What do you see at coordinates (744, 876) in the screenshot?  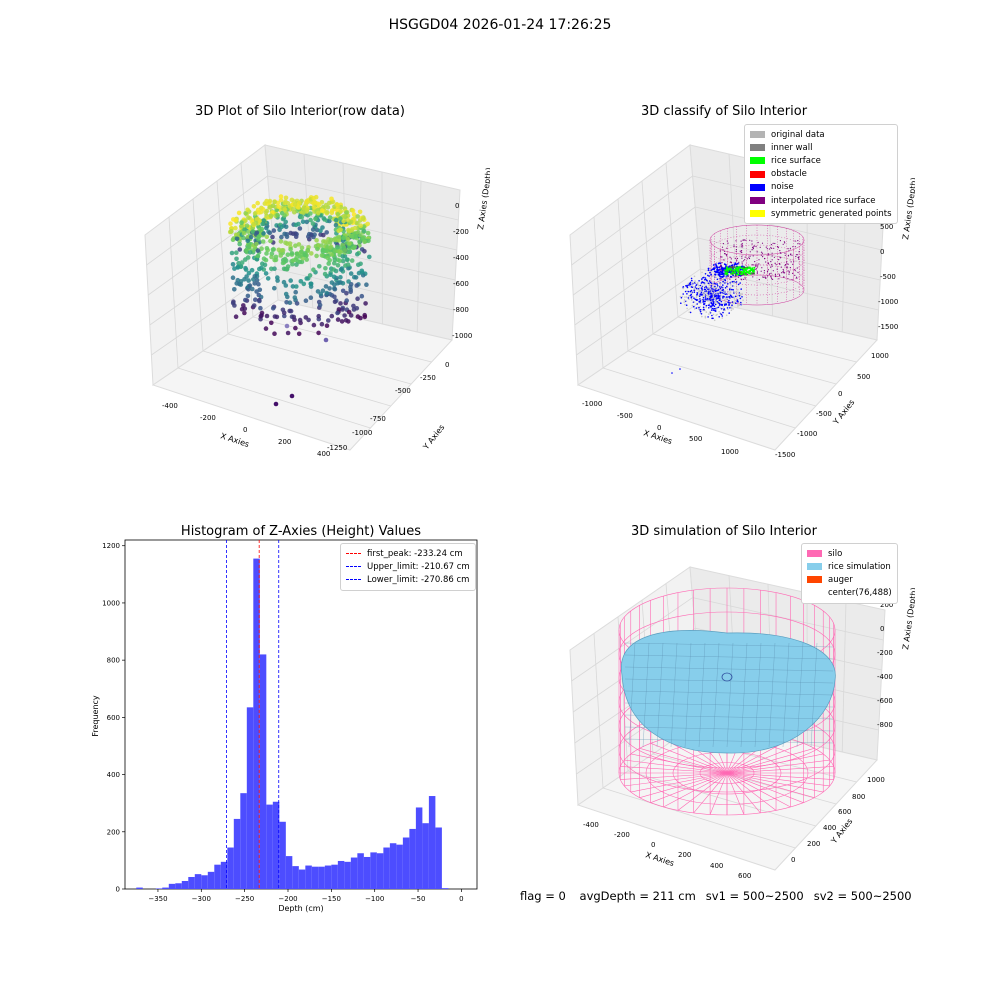 I see `panel4-xticklabel: 600` at bounding box center [744, 876].